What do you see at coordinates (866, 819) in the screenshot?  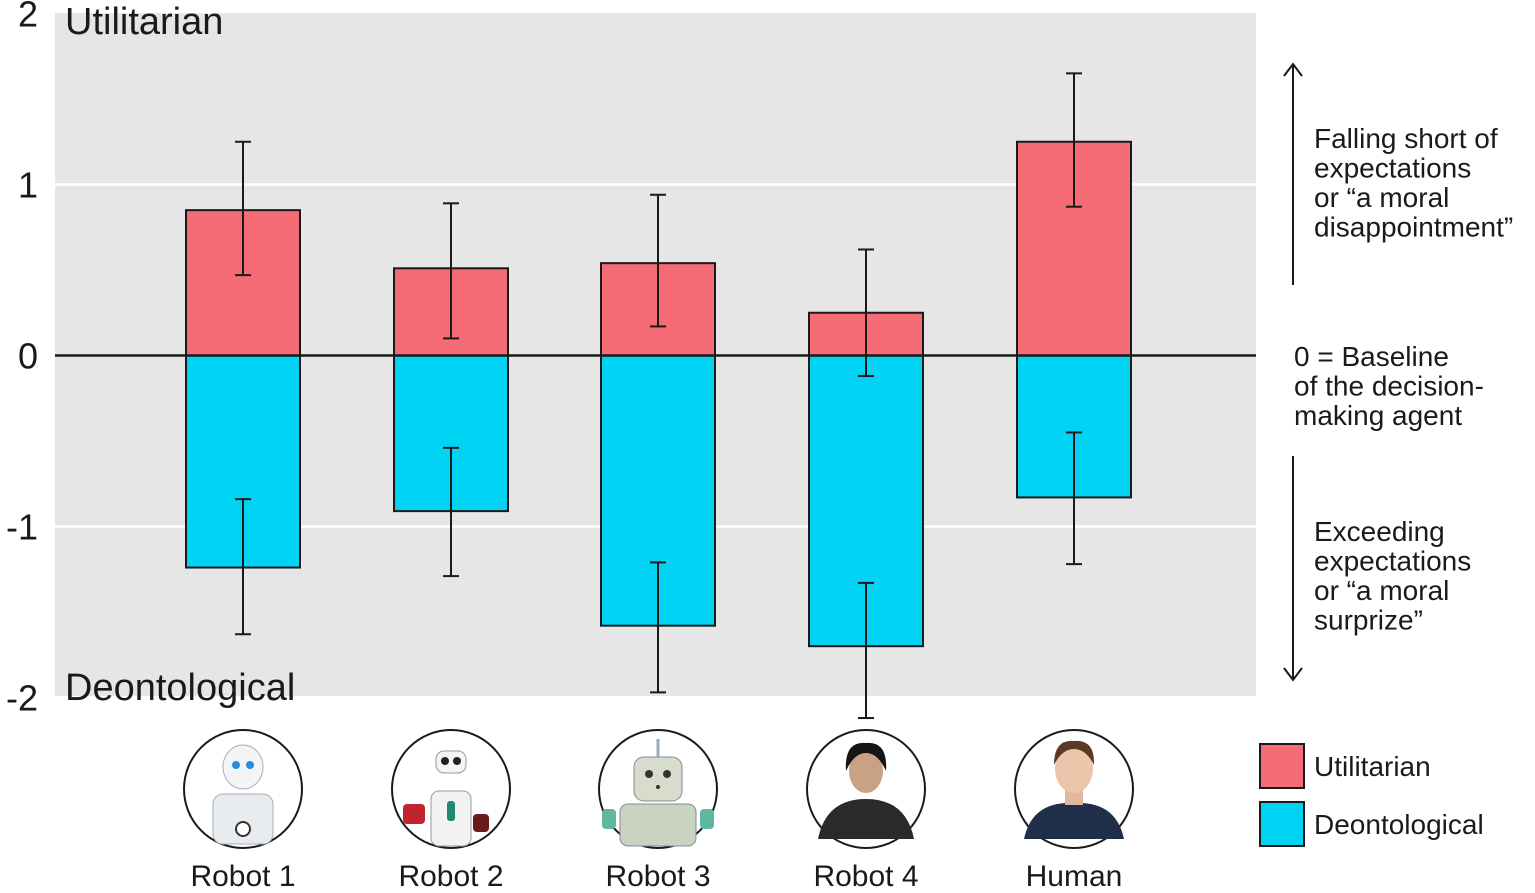 I see `android-shirt` at bounding box center [866, 819].